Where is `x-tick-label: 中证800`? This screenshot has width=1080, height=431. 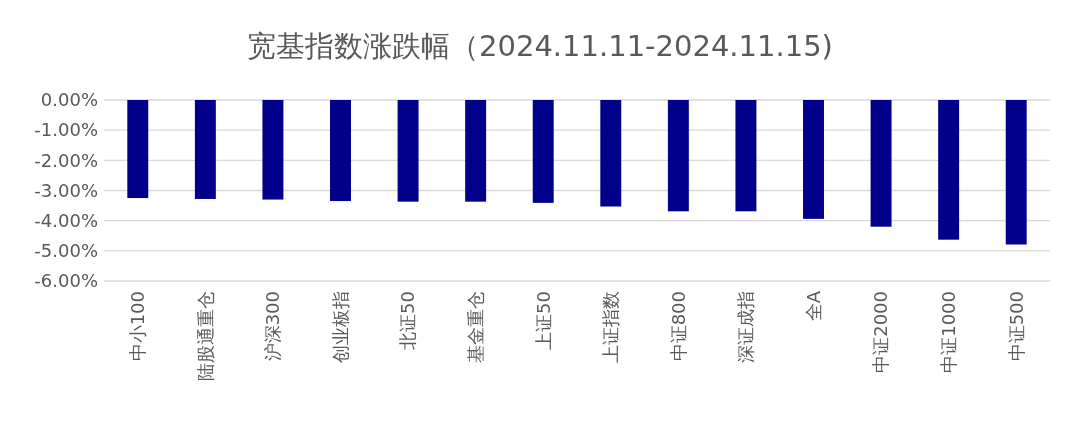
x-tick-label: 中证800 is located at coordinates (678, 326).